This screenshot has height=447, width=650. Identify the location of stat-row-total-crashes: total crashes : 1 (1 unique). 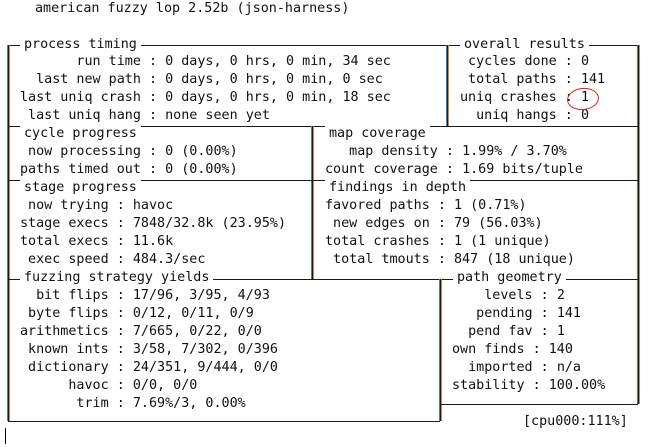
(438, 242).